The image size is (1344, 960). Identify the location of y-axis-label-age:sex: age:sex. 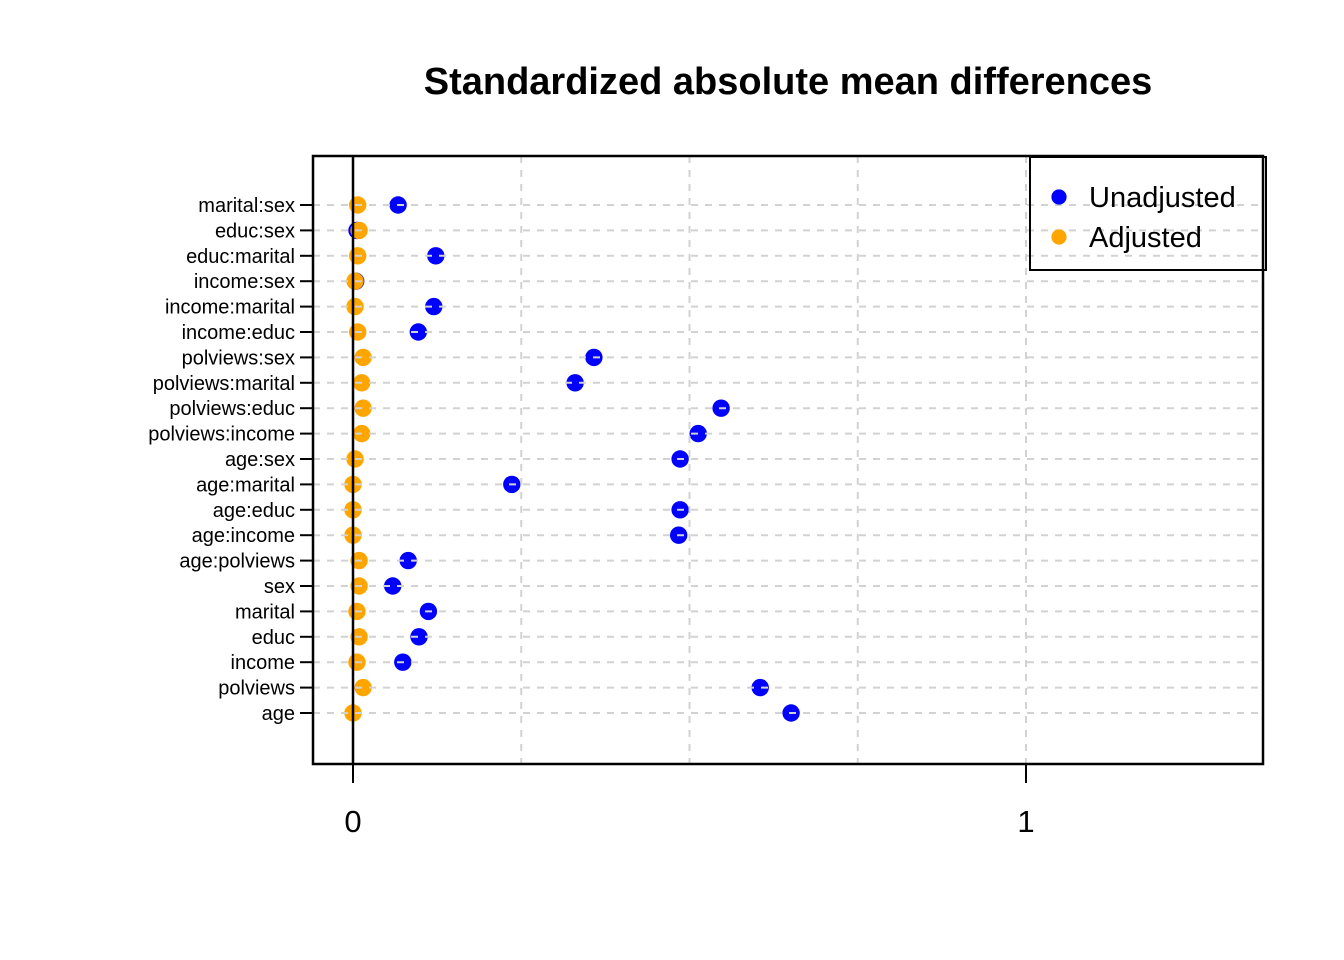
(260, 460).